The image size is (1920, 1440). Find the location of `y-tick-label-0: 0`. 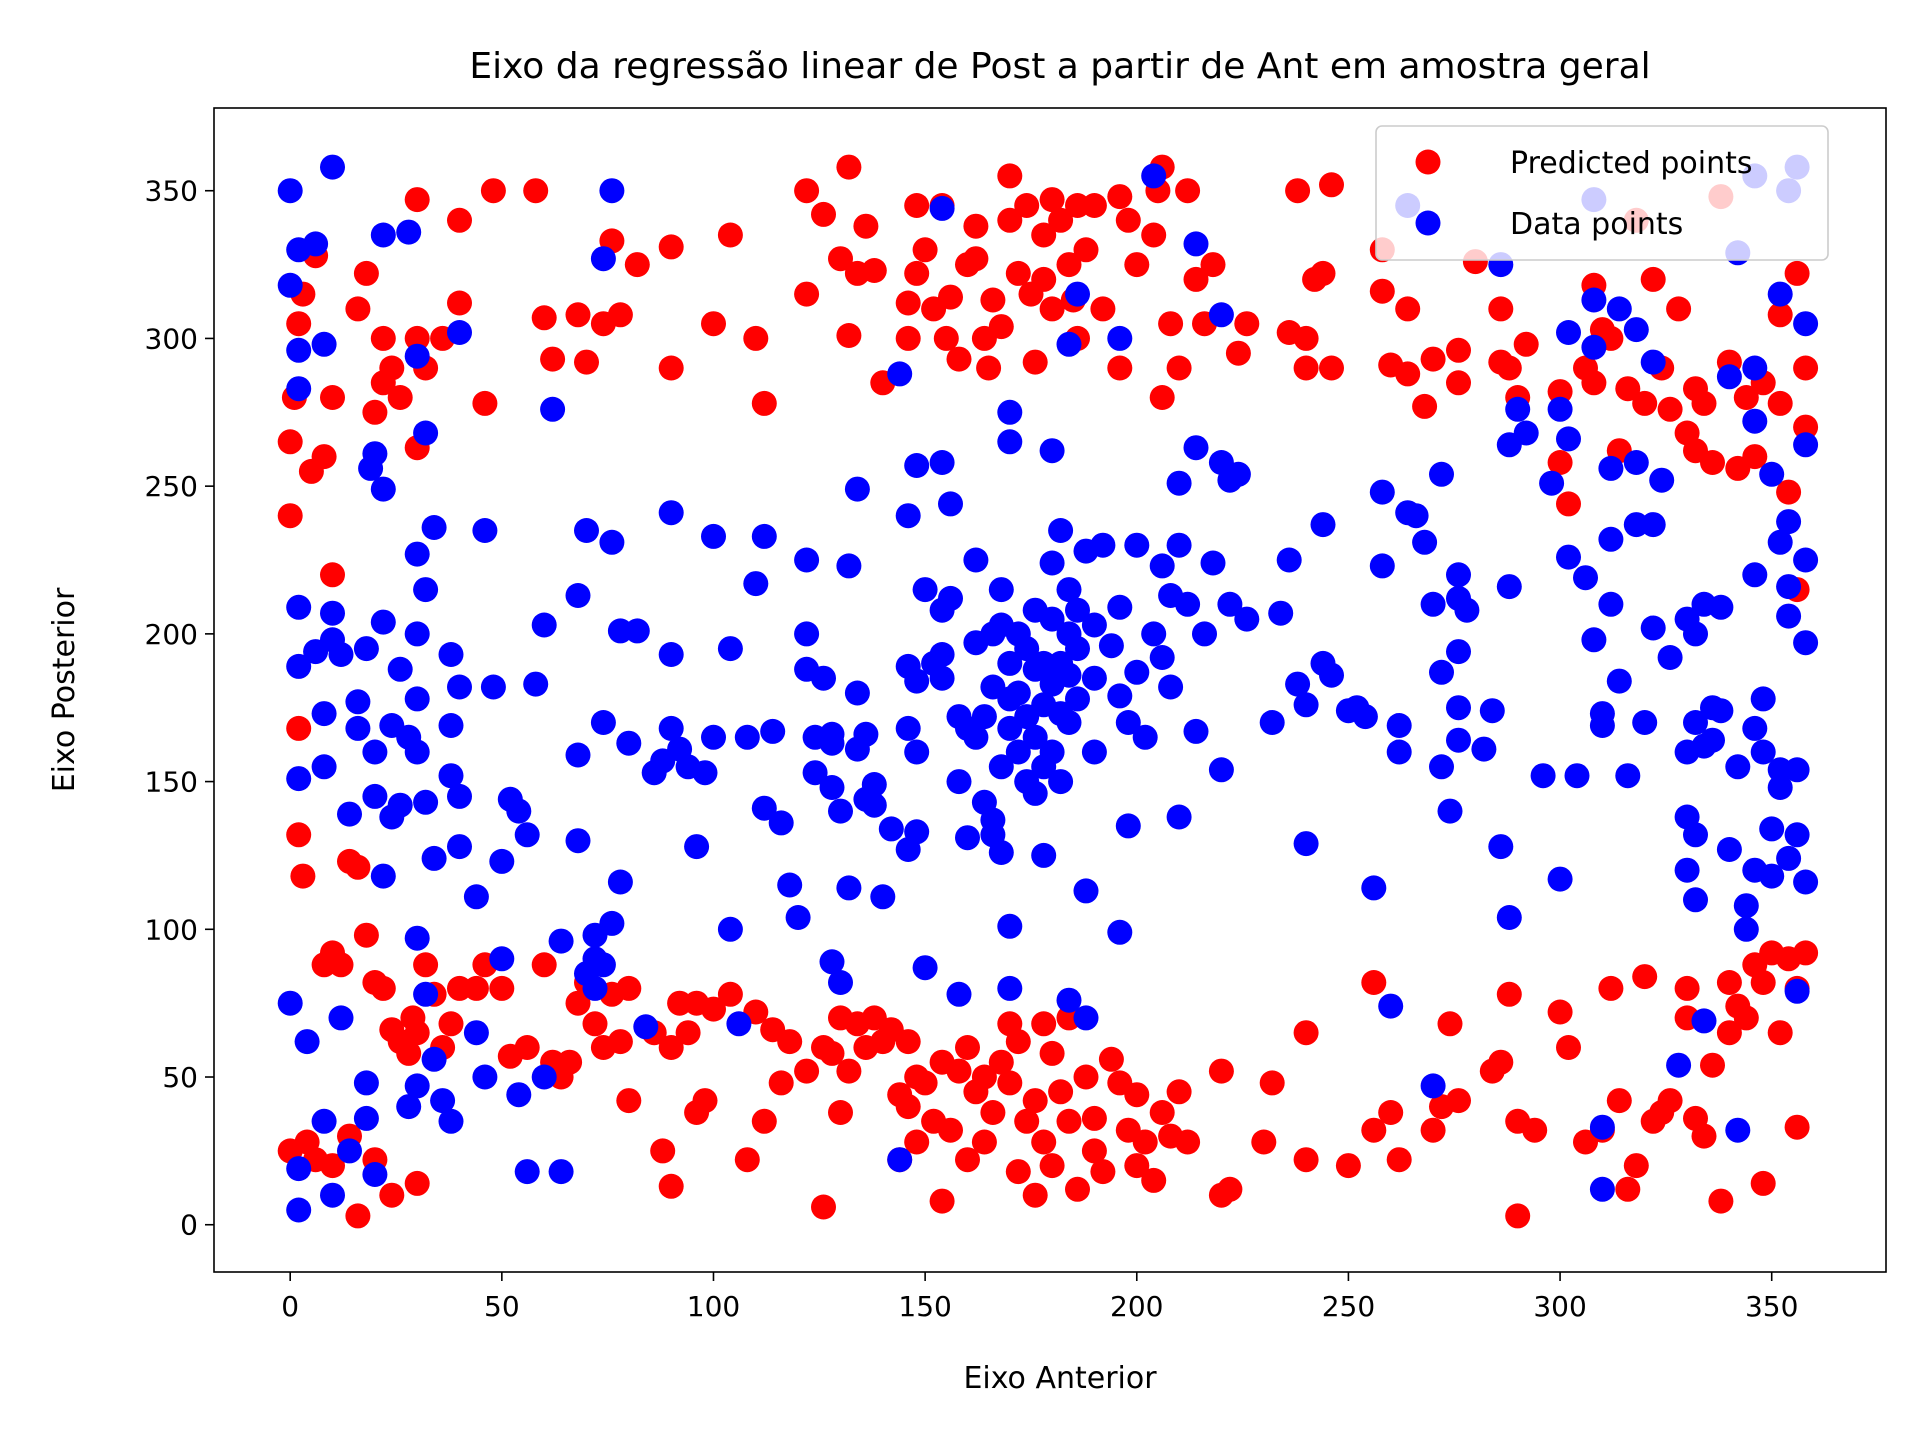

y-tick-label-0: 0 is located at coordinates (189, 1225).